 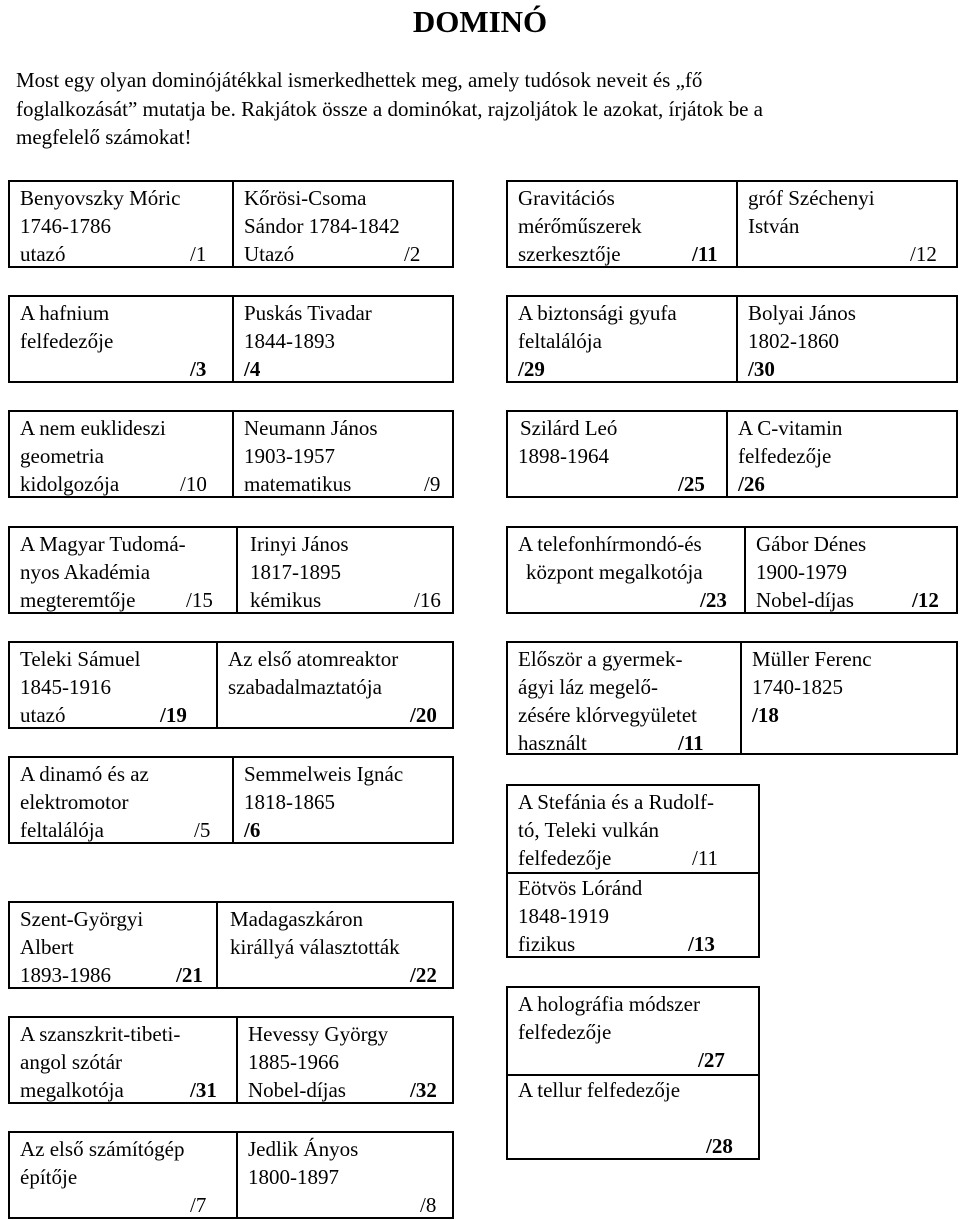 What do you see at coordinates (336, 945) in the screenshot?
I see `domino-right-half: Madagaszkáron királlyá választották /22` at bounding box center [336, 945].